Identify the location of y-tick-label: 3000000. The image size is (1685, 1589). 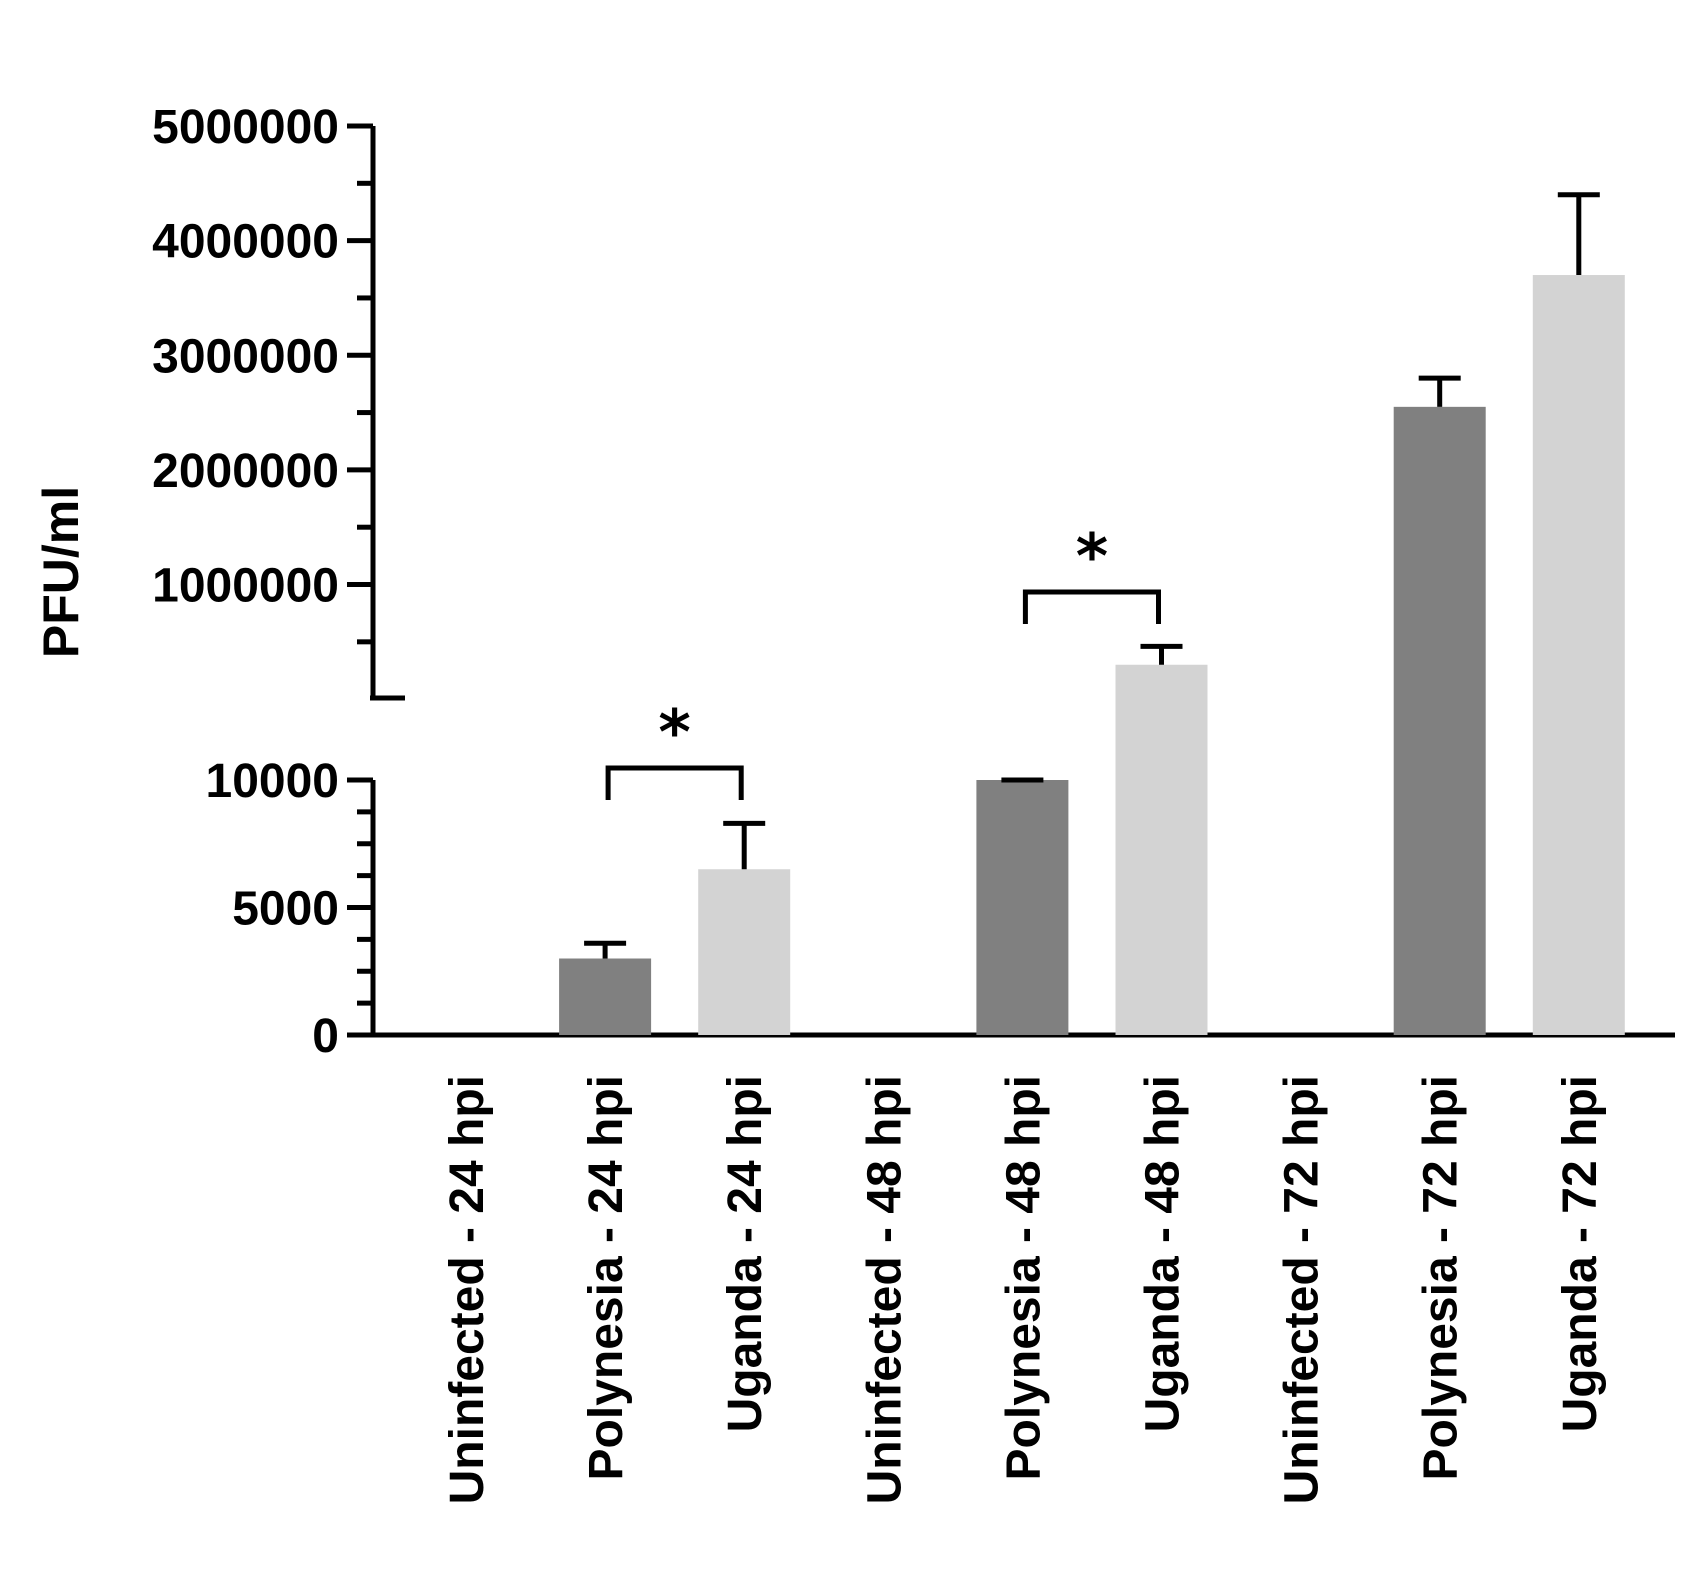
(245, 356).